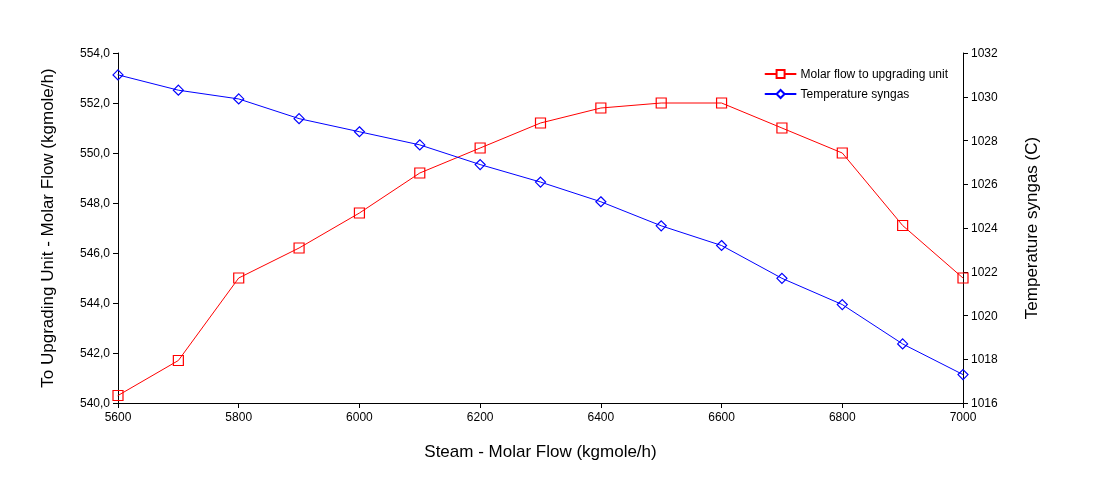 Image resolution: width=1105 pixels, height=488 pixels. Describe the element at coordinates (874, 74) in the screenshot. I see `legend-label: Molar flow to upgrading unit` at that location.